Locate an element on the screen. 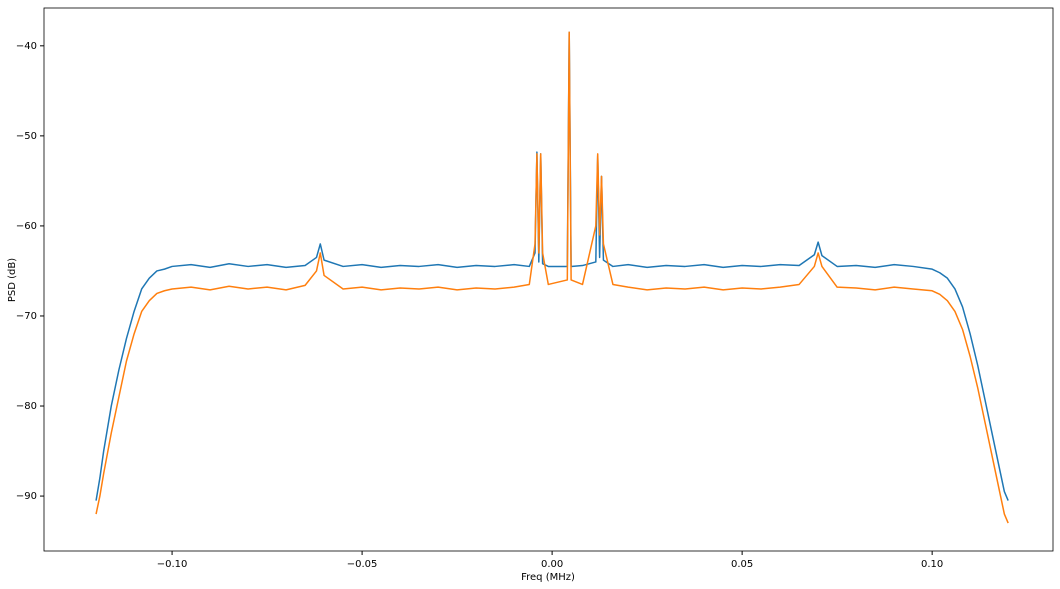 The height and width of the screenshot is (589, 1060). x-tick-label: 0.10 is located at coordinates (932, 564).